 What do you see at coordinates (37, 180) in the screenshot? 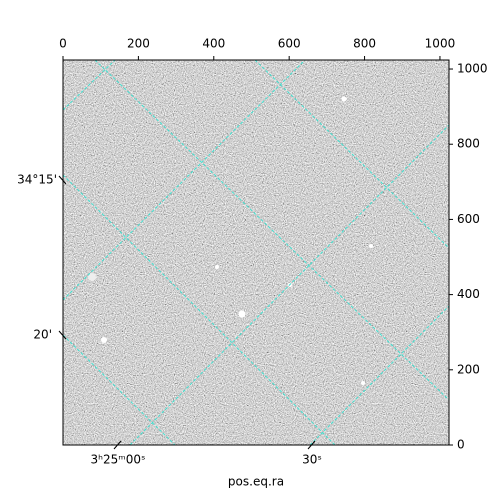
I see `left-label: 34°15'` at bounding box center [37, 180].